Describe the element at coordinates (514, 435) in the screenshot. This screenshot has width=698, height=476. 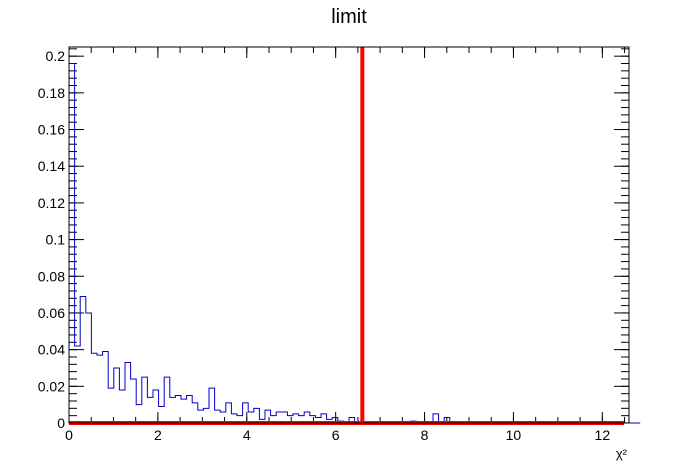
I see `x-tick-label: 10` at that location.